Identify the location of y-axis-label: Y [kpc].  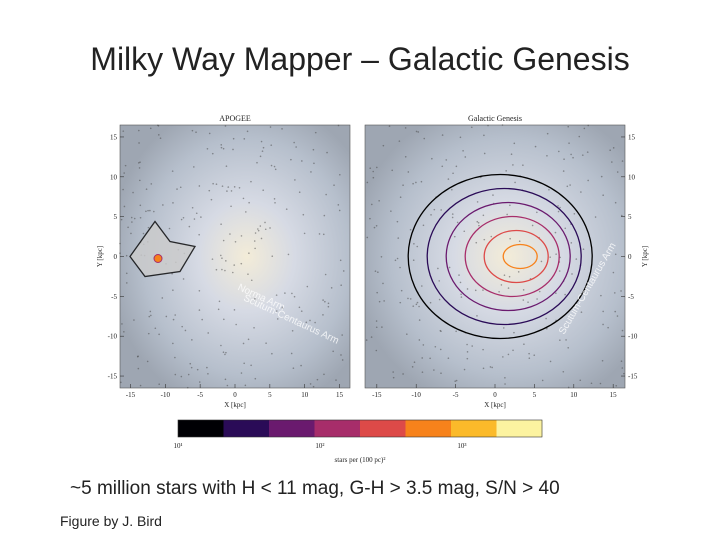
(645, 256).